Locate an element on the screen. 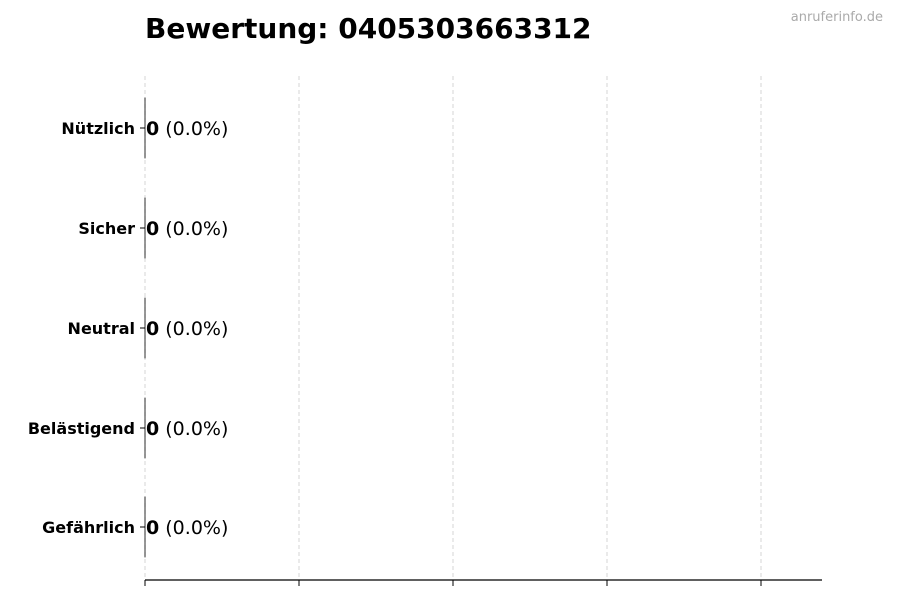  category-label: Gefährlich is located at coordinates (88, 527).